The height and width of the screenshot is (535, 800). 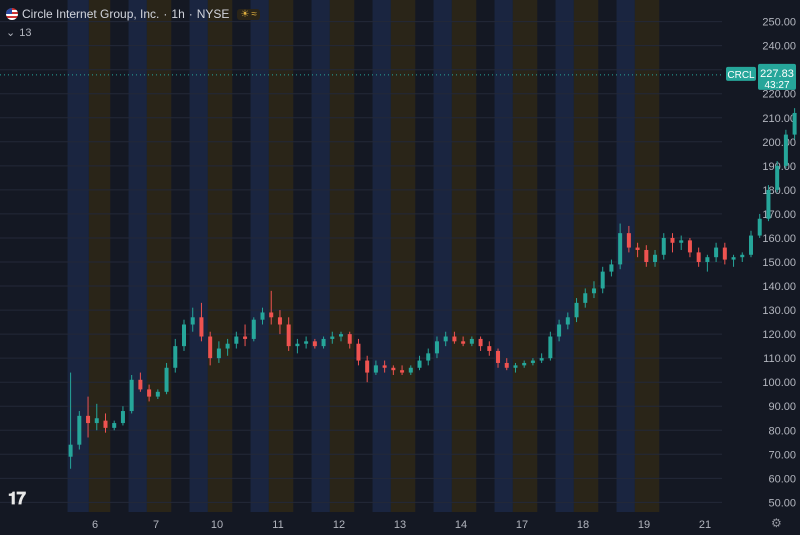 I want to click on y-tick-label: 110.00, so click(x=779, y=359).